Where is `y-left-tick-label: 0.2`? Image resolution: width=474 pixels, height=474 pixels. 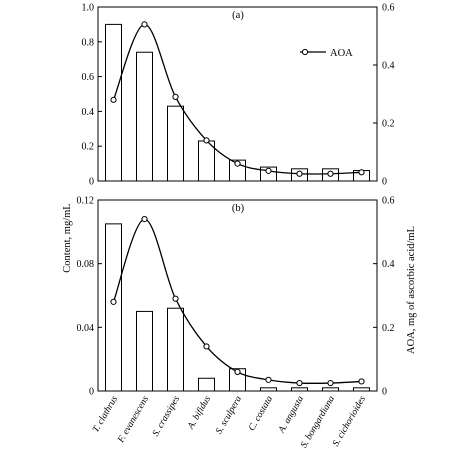 y-left-tick-label: 0.2 is located at coordinates (88, 147).